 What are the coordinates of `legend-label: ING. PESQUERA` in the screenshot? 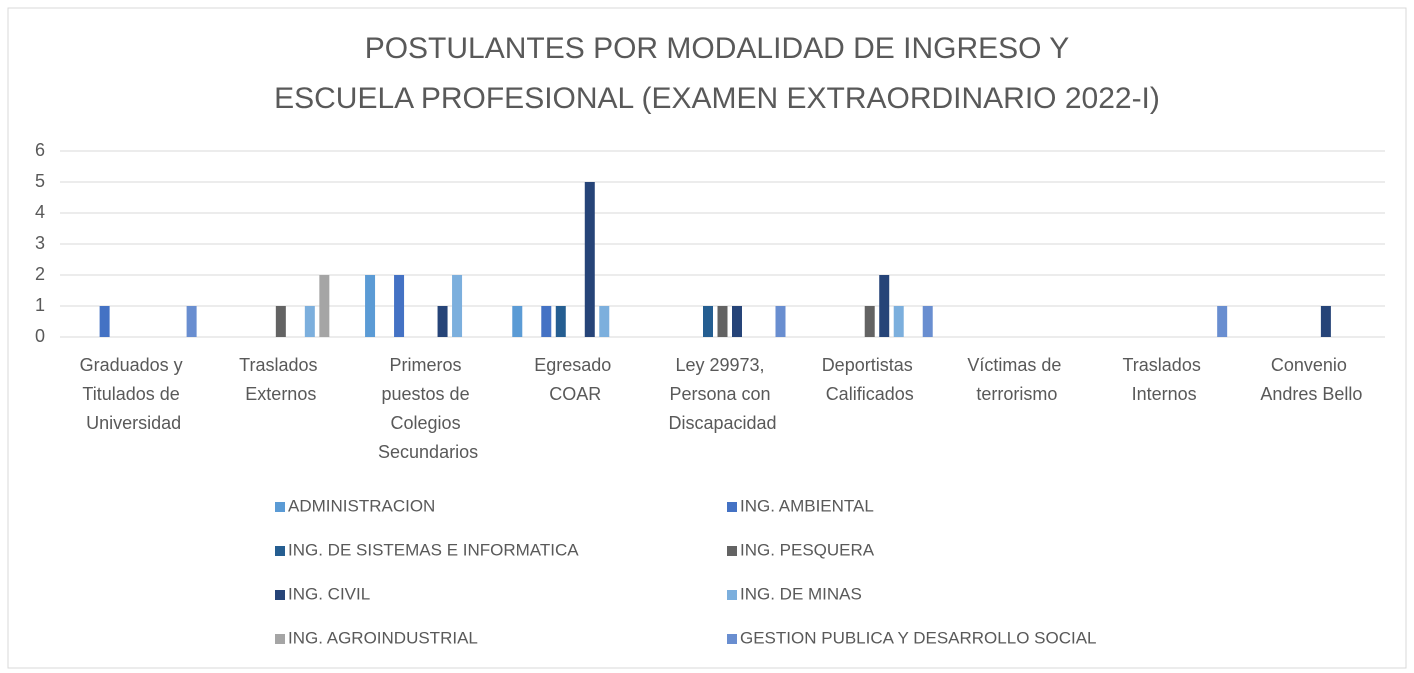 It's located at (807, 549).